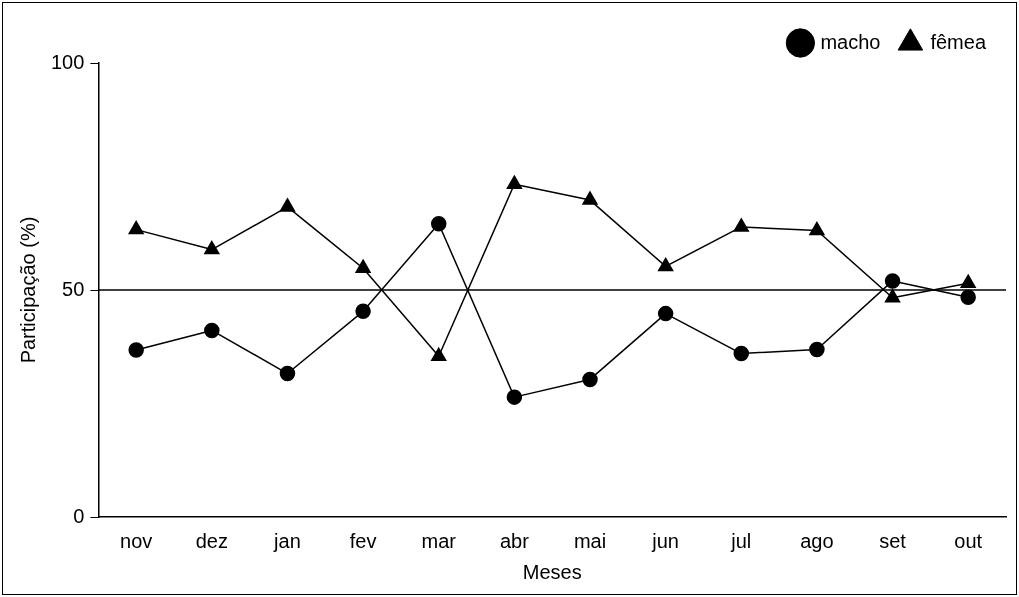 The height and width of the screenshot is (597, 1019). Describe the element at coordinates (73, 288) in the screenshot. I see `y-tick-label: 50` at that location.